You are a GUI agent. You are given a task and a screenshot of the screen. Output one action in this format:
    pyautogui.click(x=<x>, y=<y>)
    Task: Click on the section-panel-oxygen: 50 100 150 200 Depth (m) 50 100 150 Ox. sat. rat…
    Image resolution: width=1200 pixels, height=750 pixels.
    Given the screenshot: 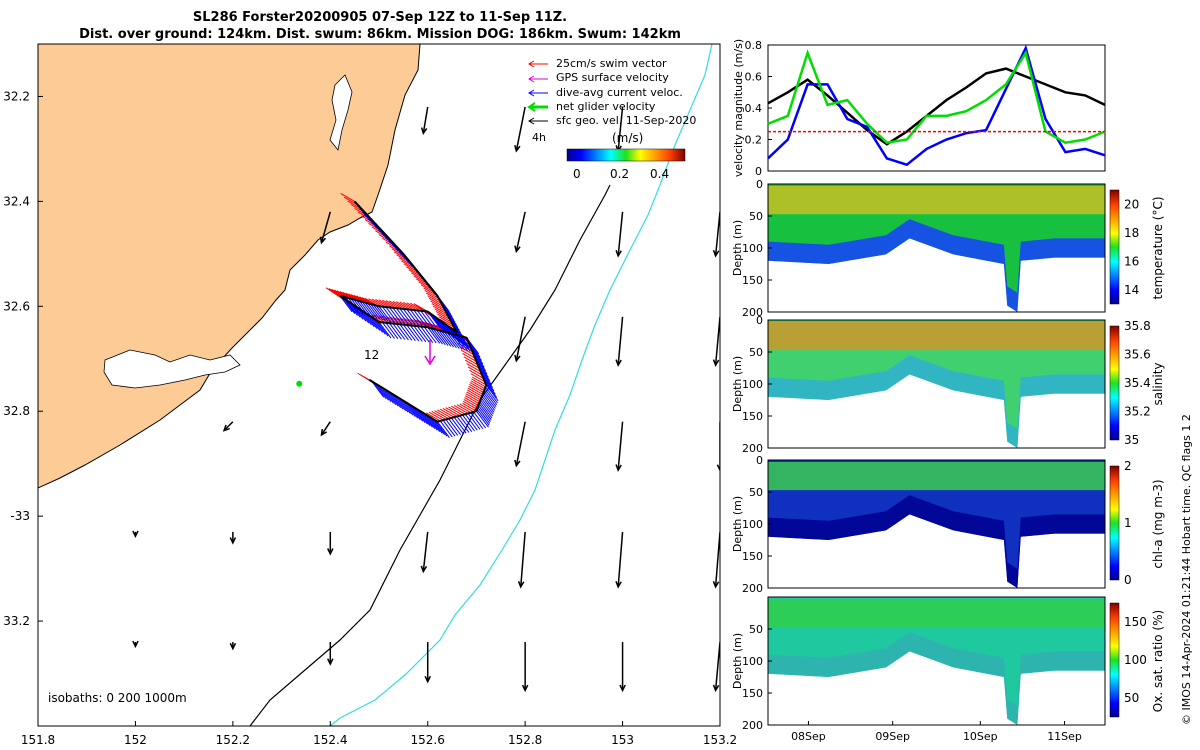 What is the action you would take?
    pyautogui.click(x=948, y=669)
    